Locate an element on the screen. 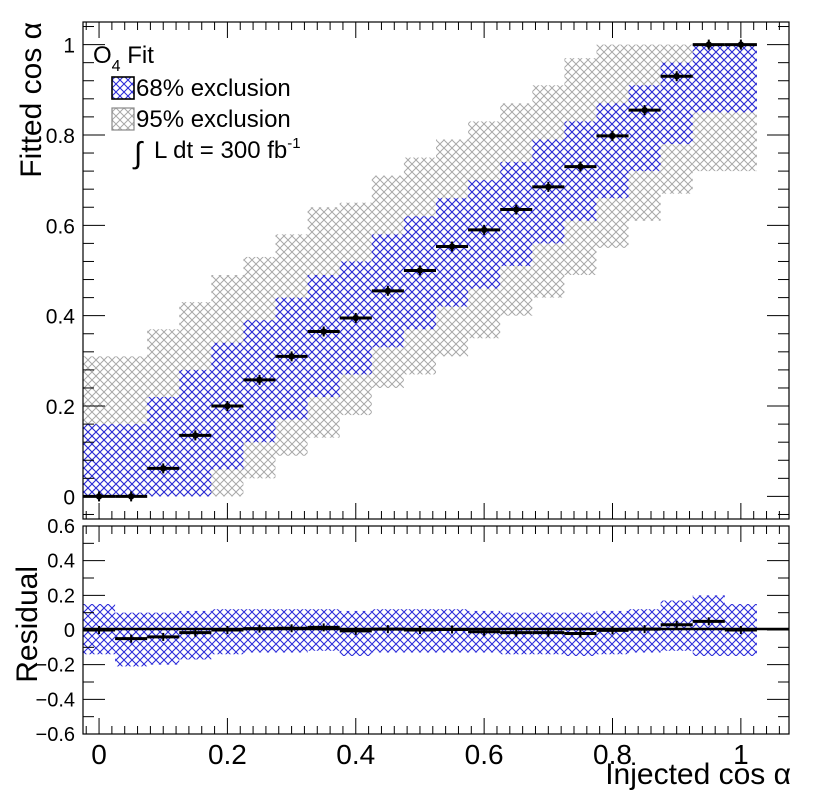 This screenshot has width=830, height=810. legend-lumi-label: L dt = 300 fb-1 is located at coordinates (227, 149).